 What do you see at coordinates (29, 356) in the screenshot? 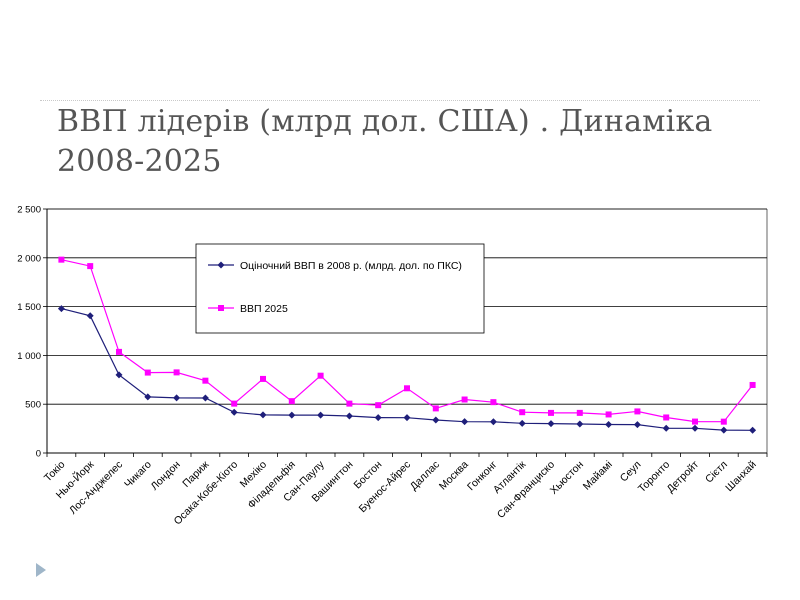
I see `y-tick-label: 1 000` at bounding box center [29, 356].